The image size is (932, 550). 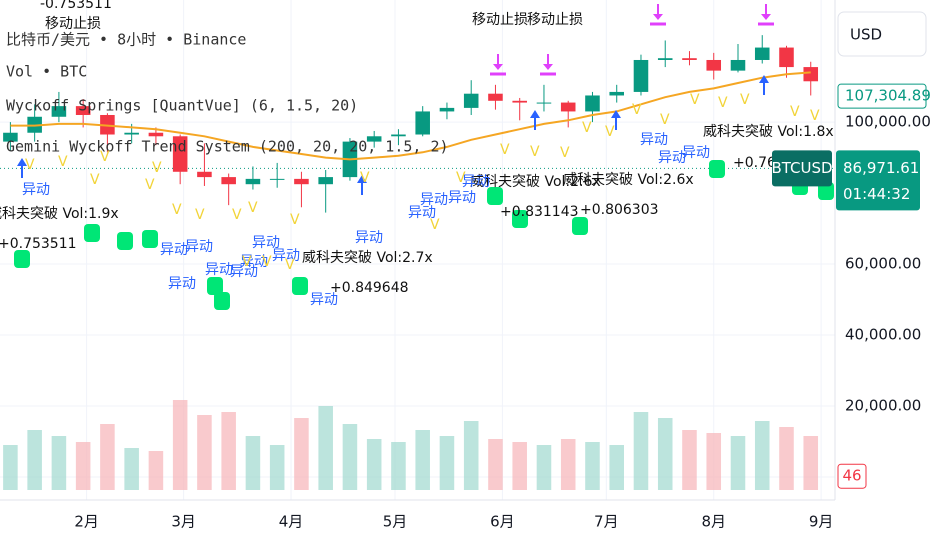 What do you see at coordinates (291, 522) in the screenshot?
I see `x-tick-label: 4月` at bounding box center [291, 522].